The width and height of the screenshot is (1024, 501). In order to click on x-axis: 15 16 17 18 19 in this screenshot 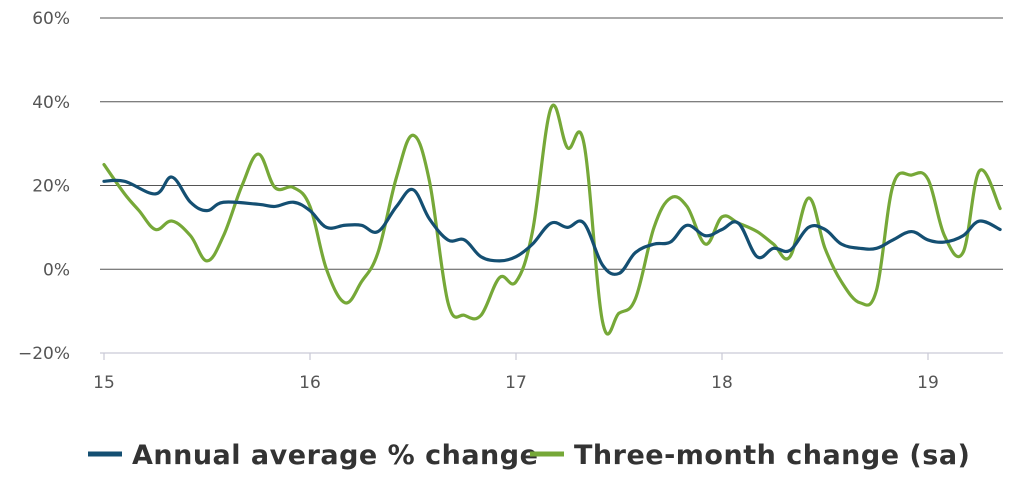, I will do `click(516, 373)`.